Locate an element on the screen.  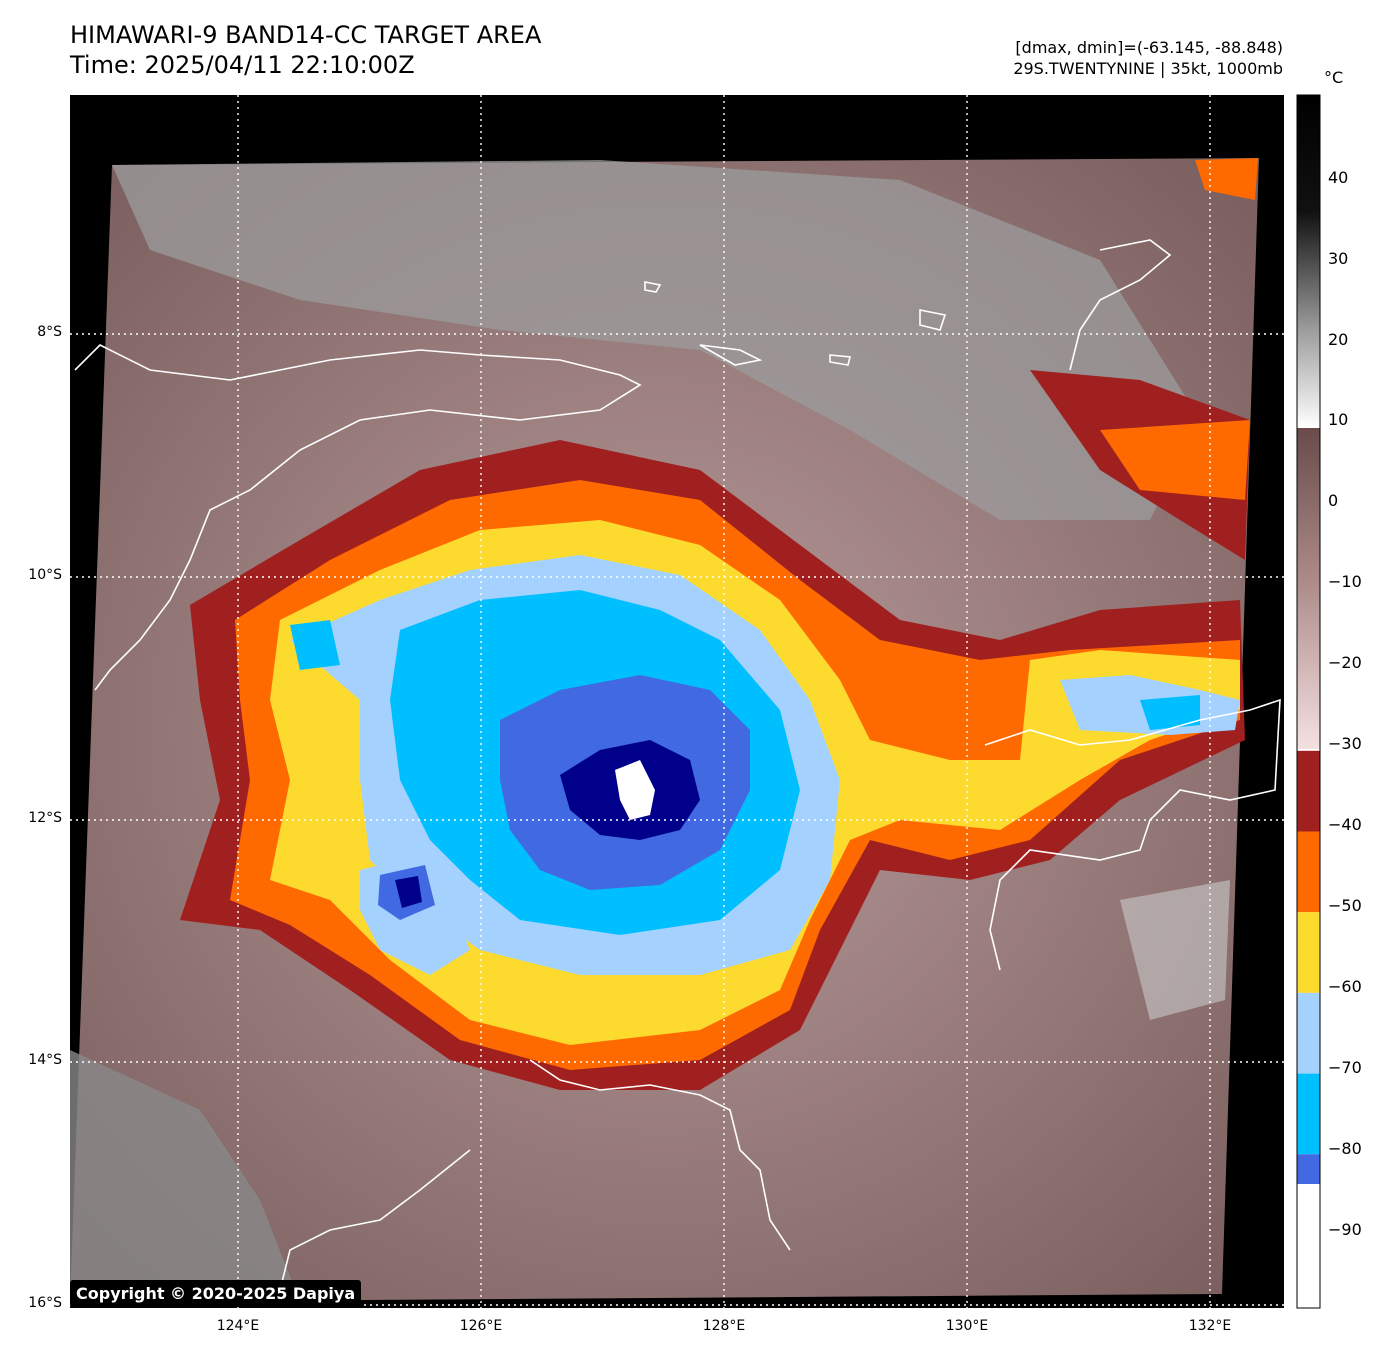
colorbar-label: −40 is located at coordinates (1345, 824).